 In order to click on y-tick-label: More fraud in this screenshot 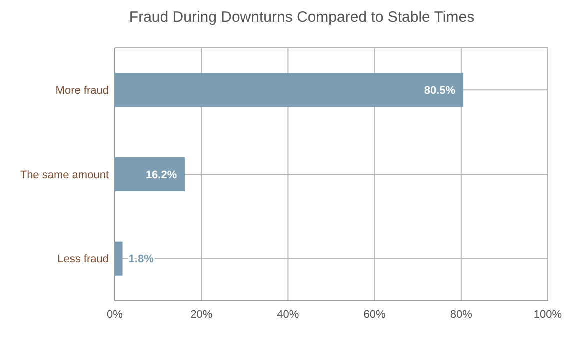, I will do `click(82, 91)`.